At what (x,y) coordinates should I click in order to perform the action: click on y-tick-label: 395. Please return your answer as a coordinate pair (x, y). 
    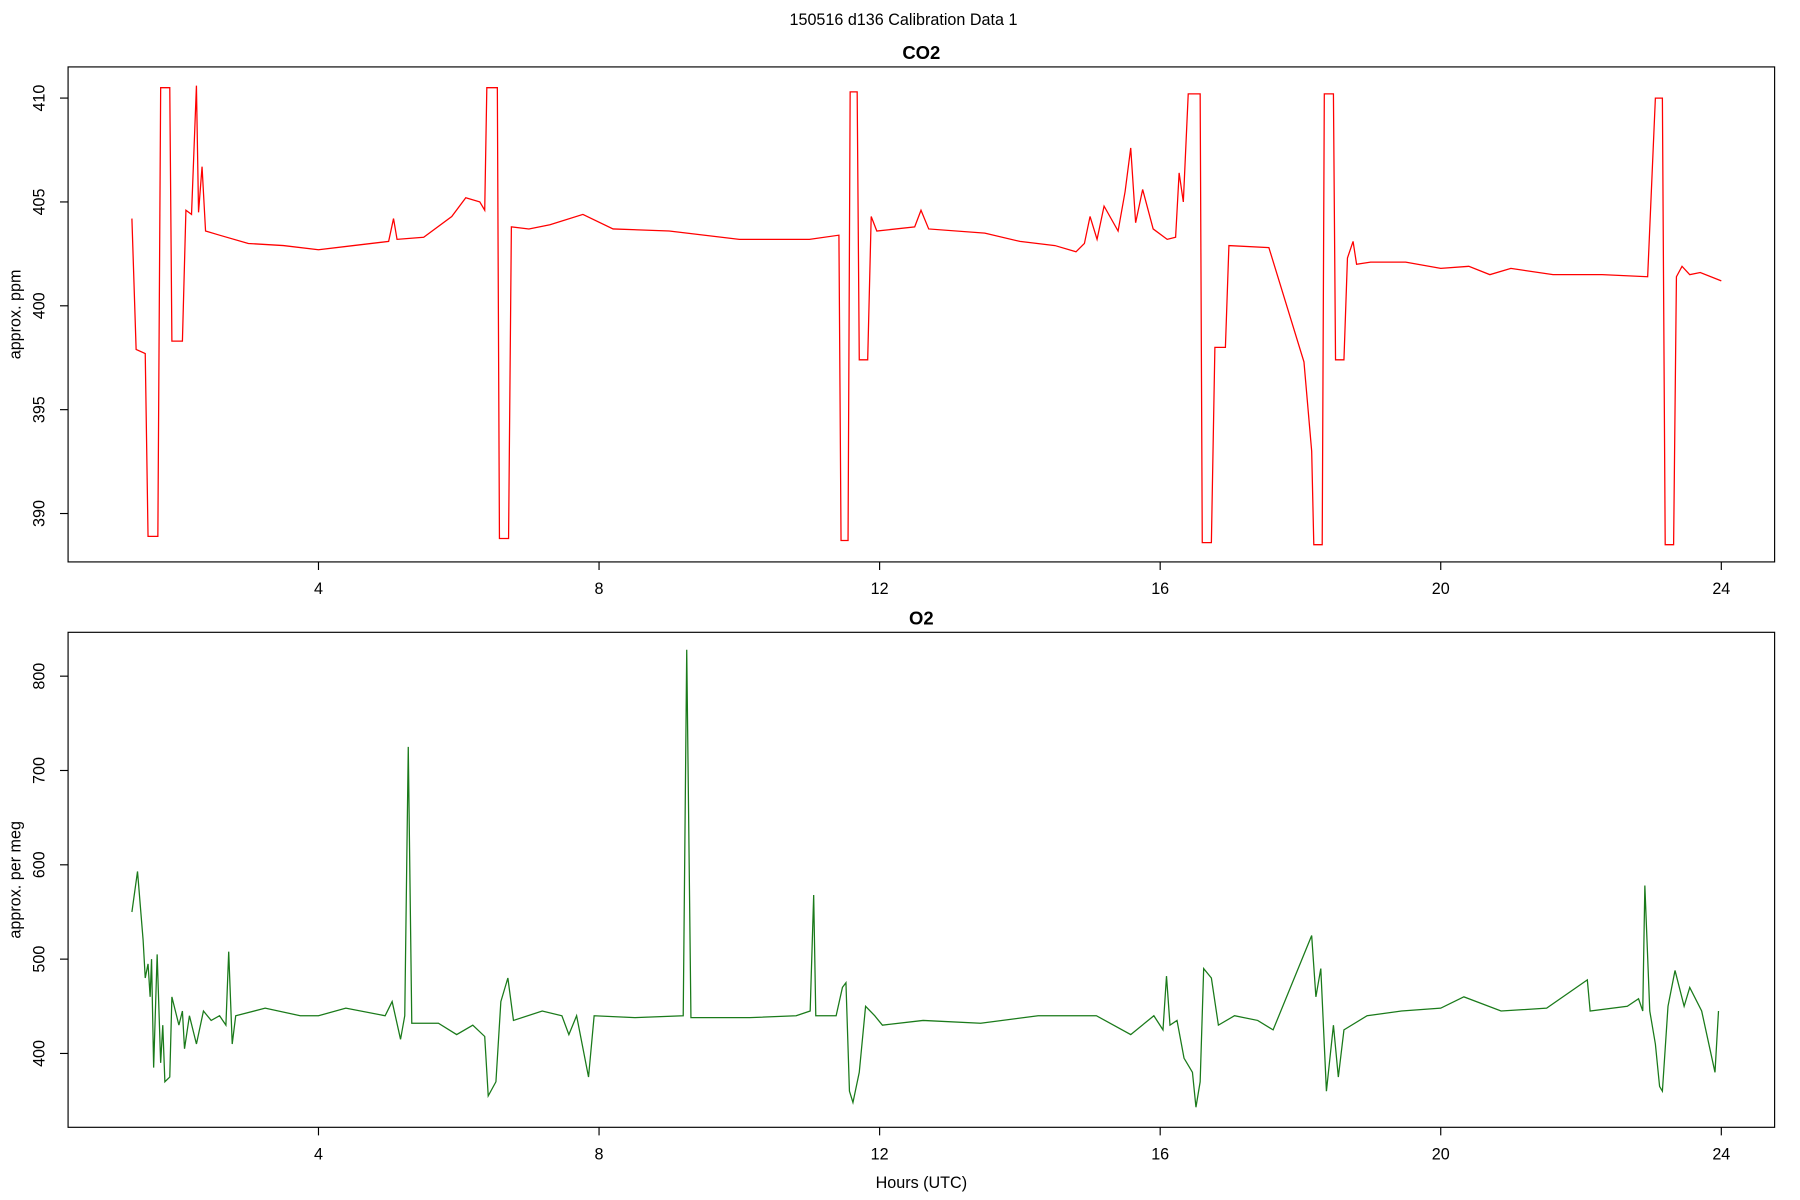
    Looking at the image, I should click on (40, 409).